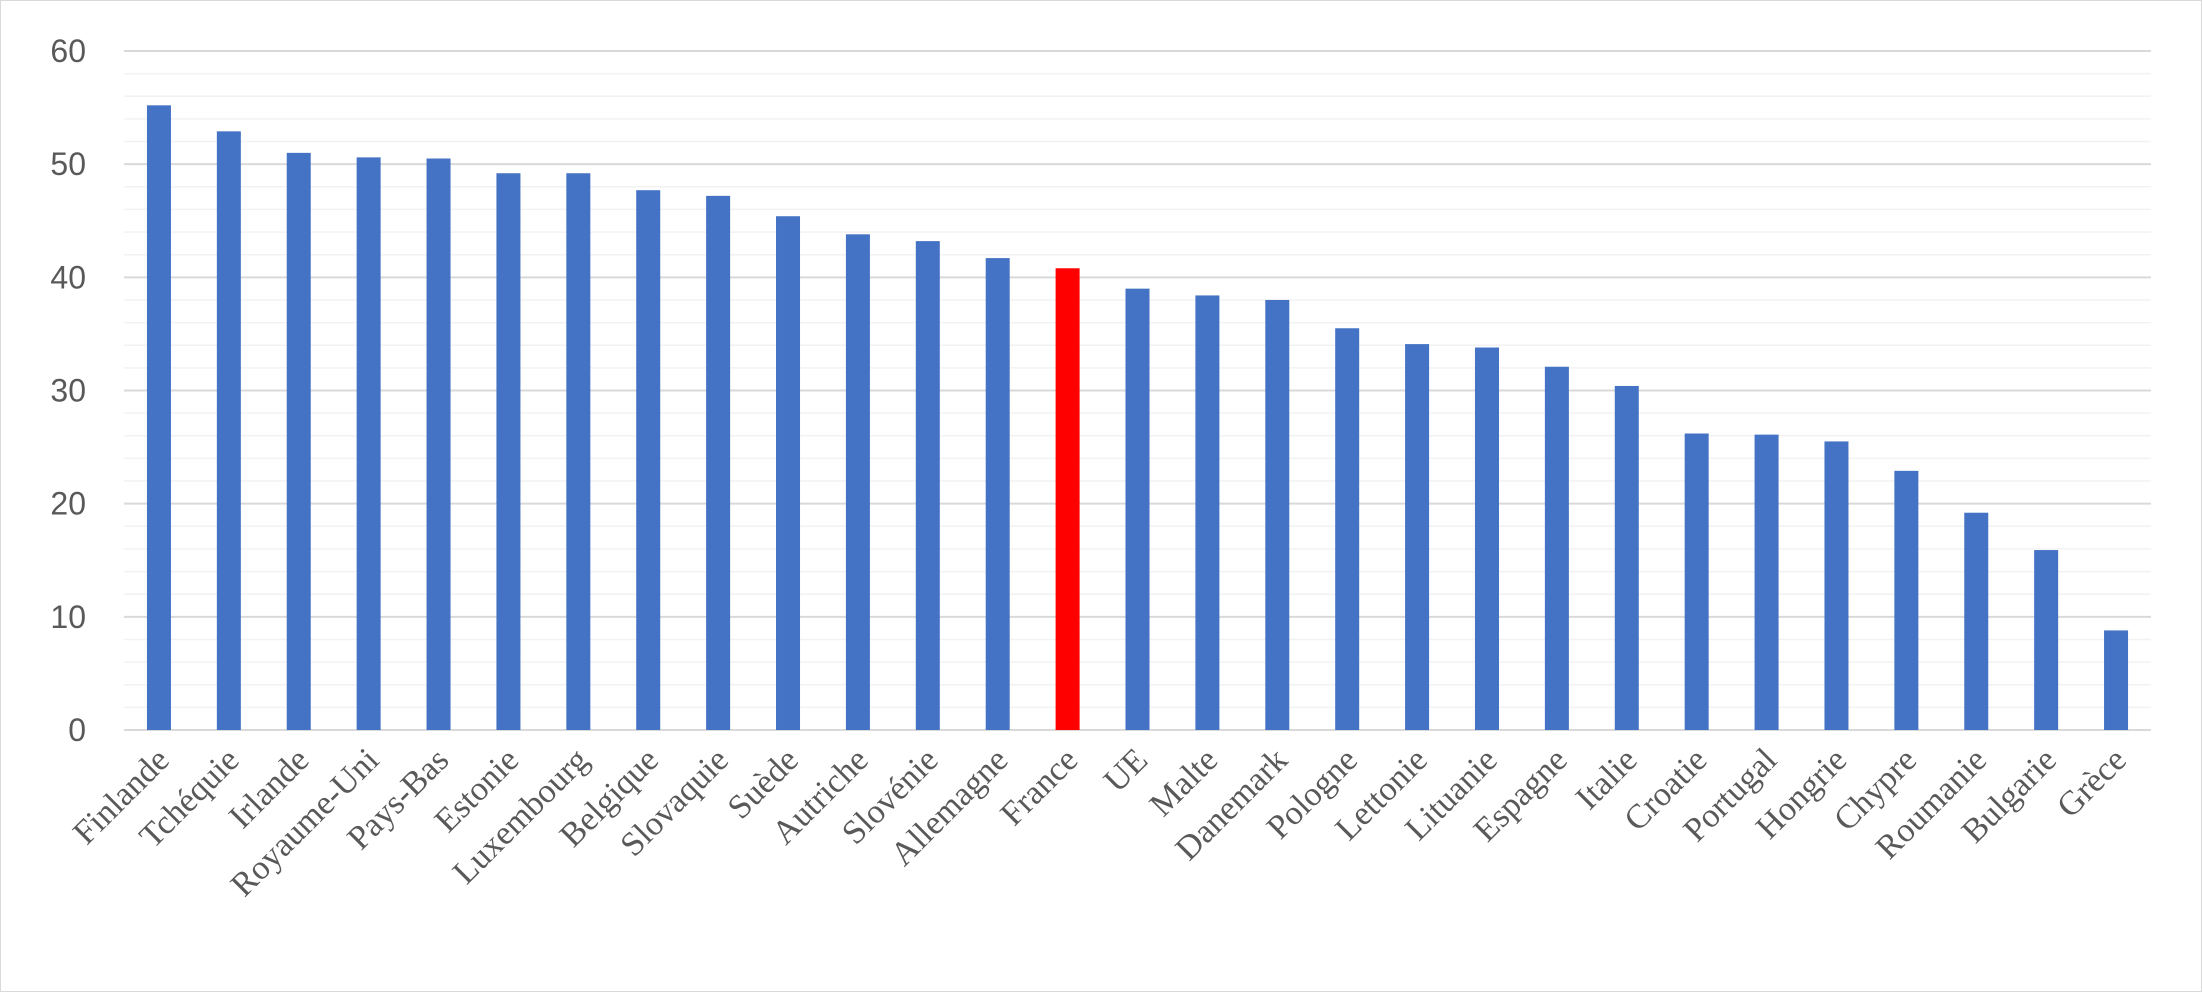  What do you see at coordinates (68, 51) in the screenshot?
I see `y-tick-label: 60` at bounding box center [68, 51].